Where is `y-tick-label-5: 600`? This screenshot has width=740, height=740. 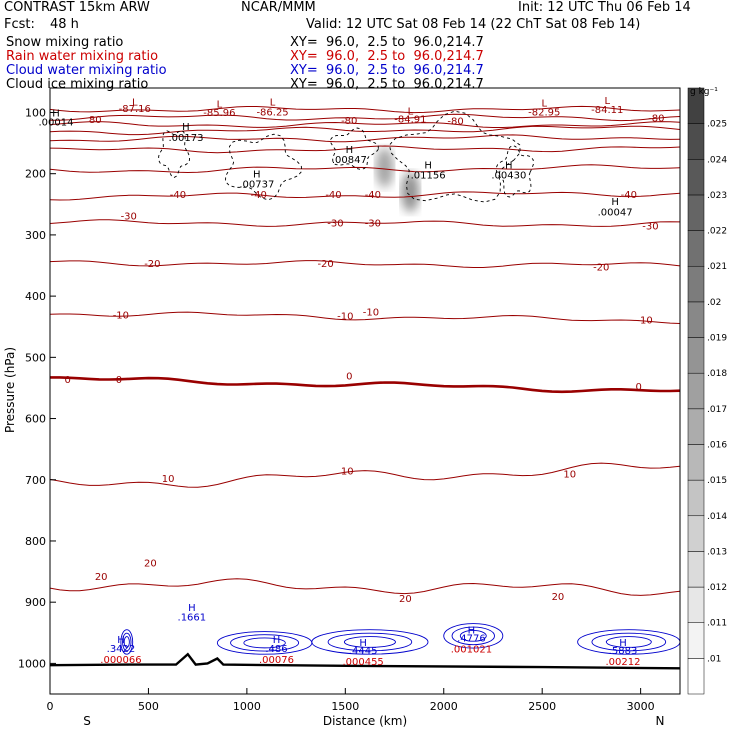
y-tick-label-5: 600 is located at coordinates (35, 419).